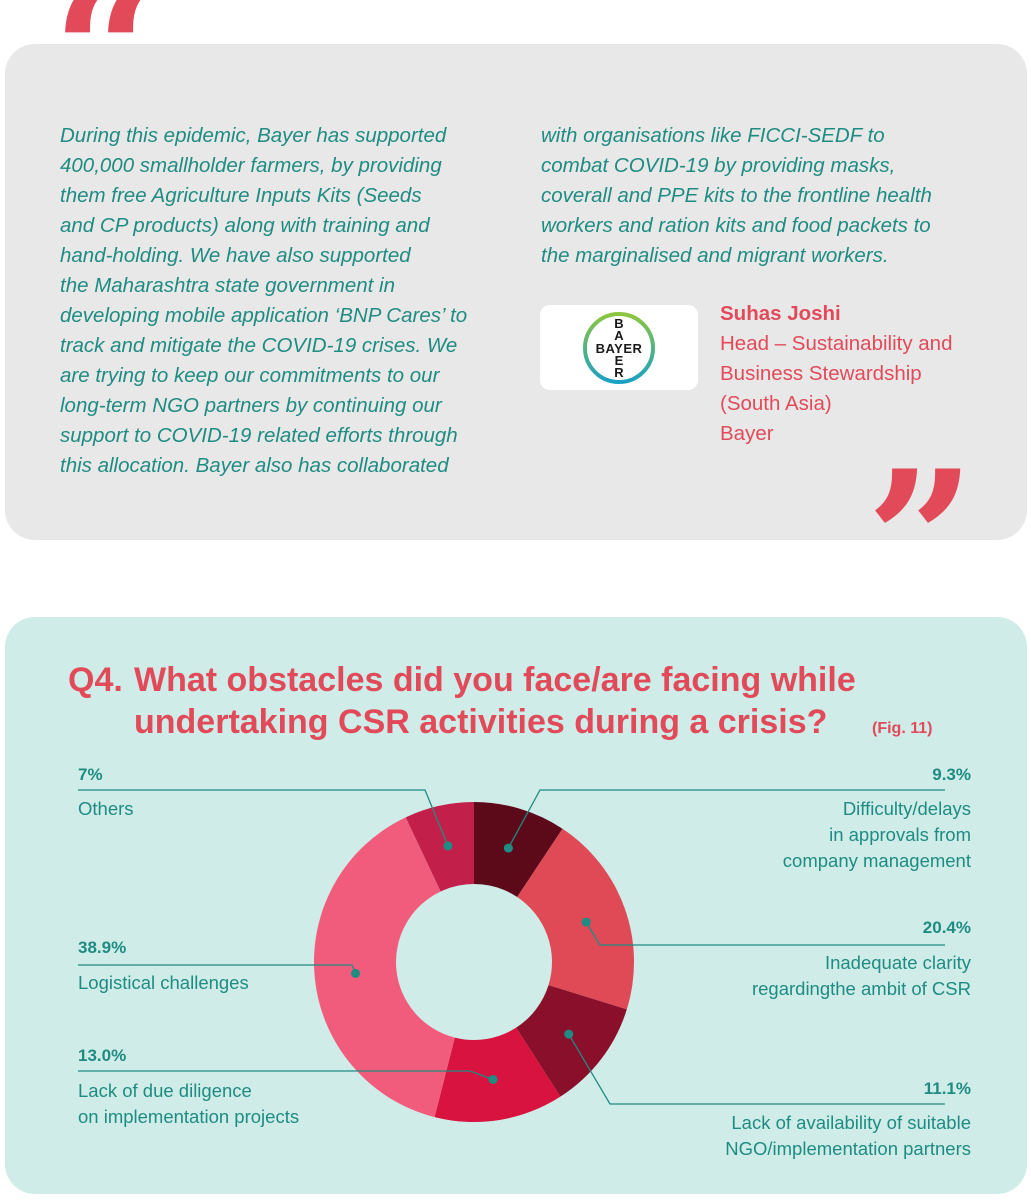  What do you see at coordinates (102, 947) in the screenshot?
I see `slice-value-label: 38.9%` at bounding box center [102, 947].